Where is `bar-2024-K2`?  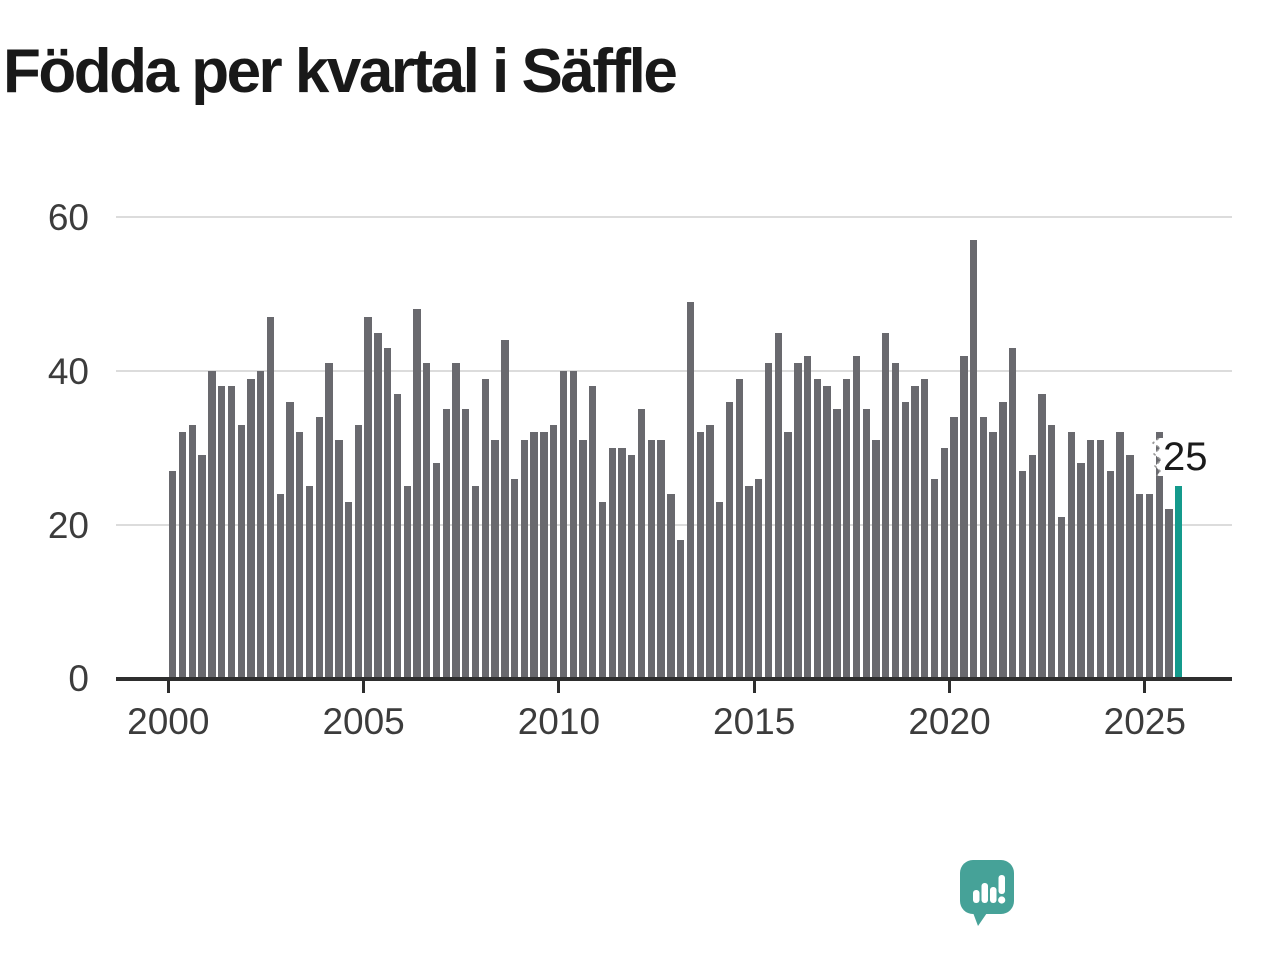 bar-2024-K2 is located at coordinates (1120, 555).